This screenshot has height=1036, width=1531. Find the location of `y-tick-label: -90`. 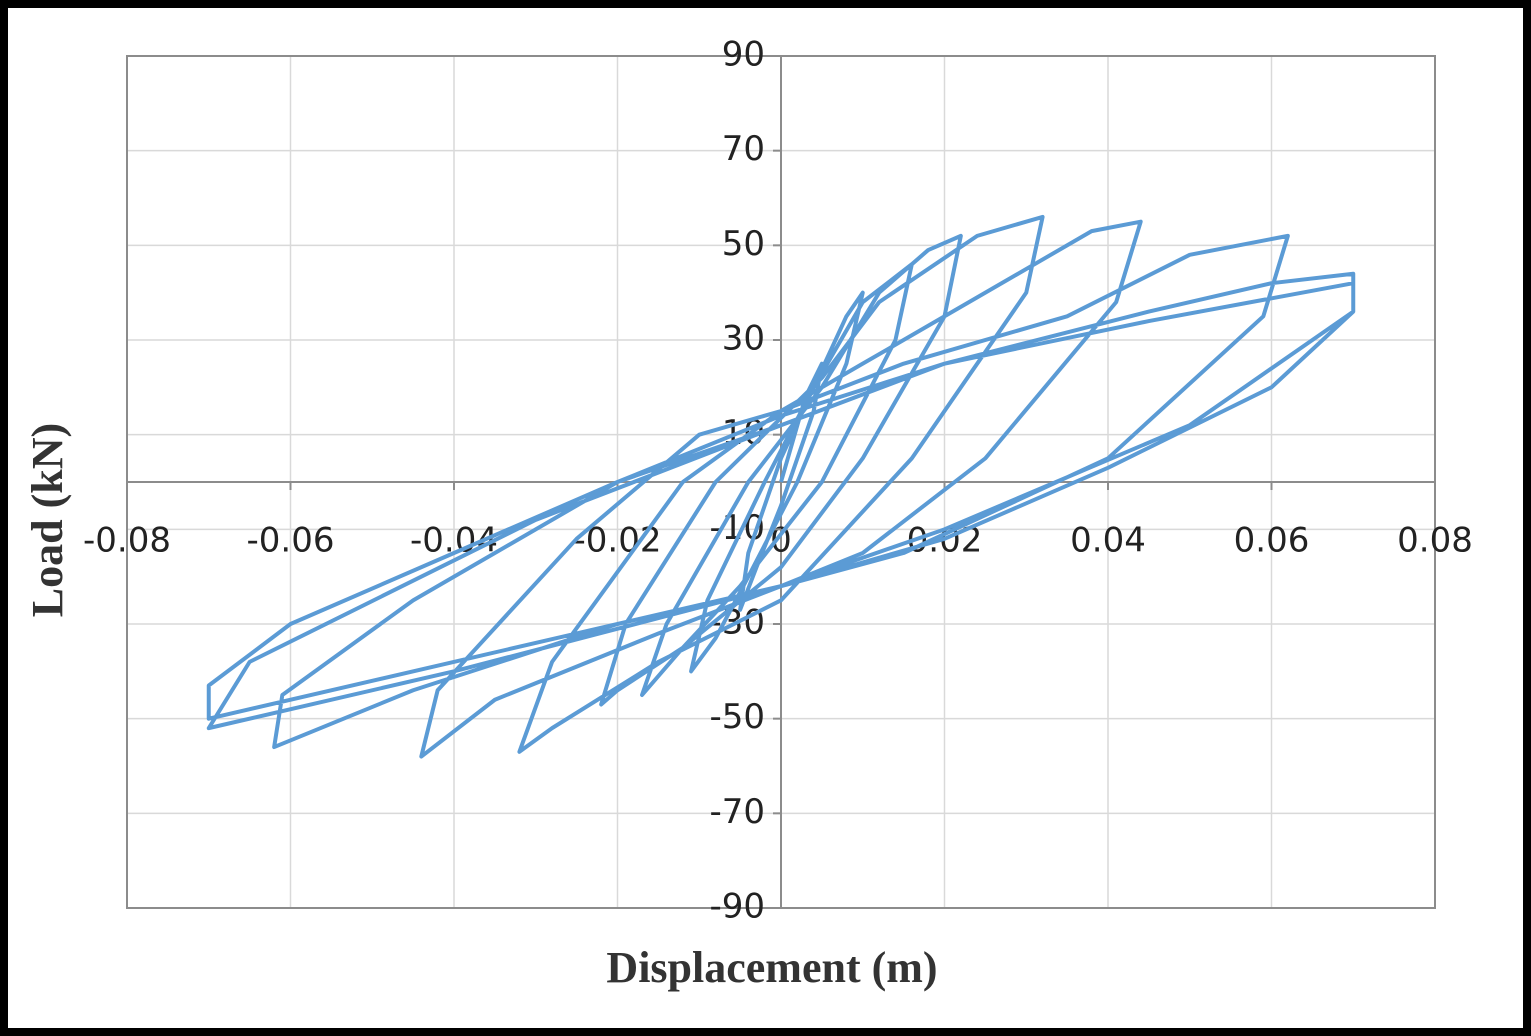

y-tick-label: -90 is located at coordinates (737, 907).